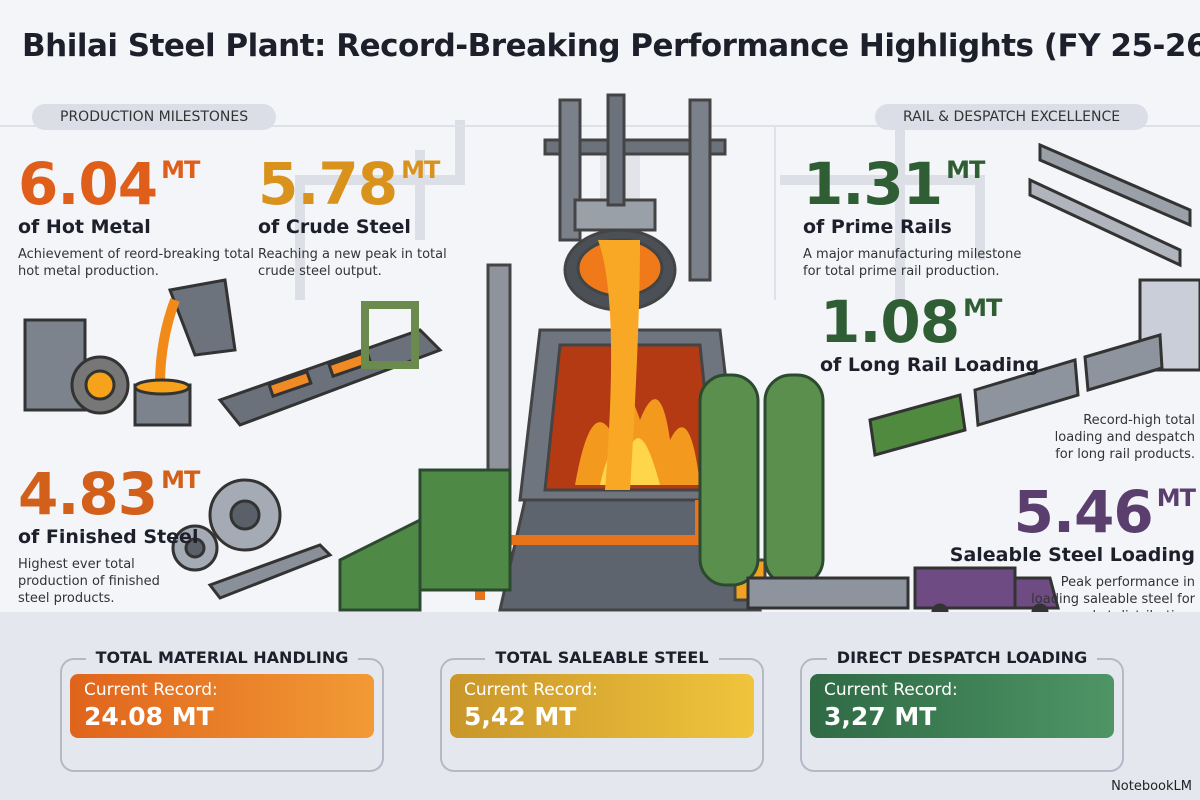 This screenshot has height=800, width=1200. I want to click on card-title: TOTAL MATERIAL HANDLING, so click(222, 657).